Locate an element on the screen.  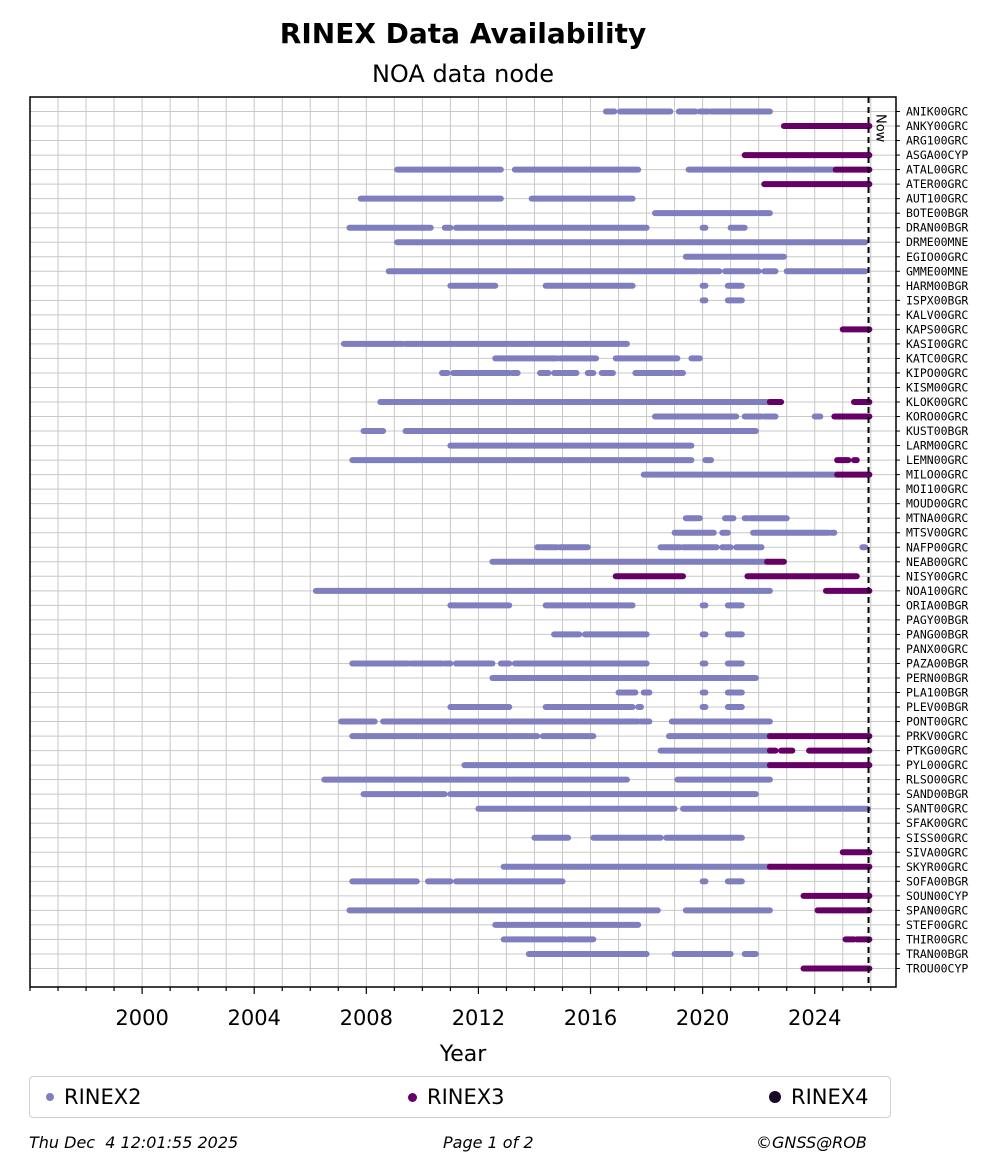
station-label: KASI00GRC is located at coordinates (937, 344).